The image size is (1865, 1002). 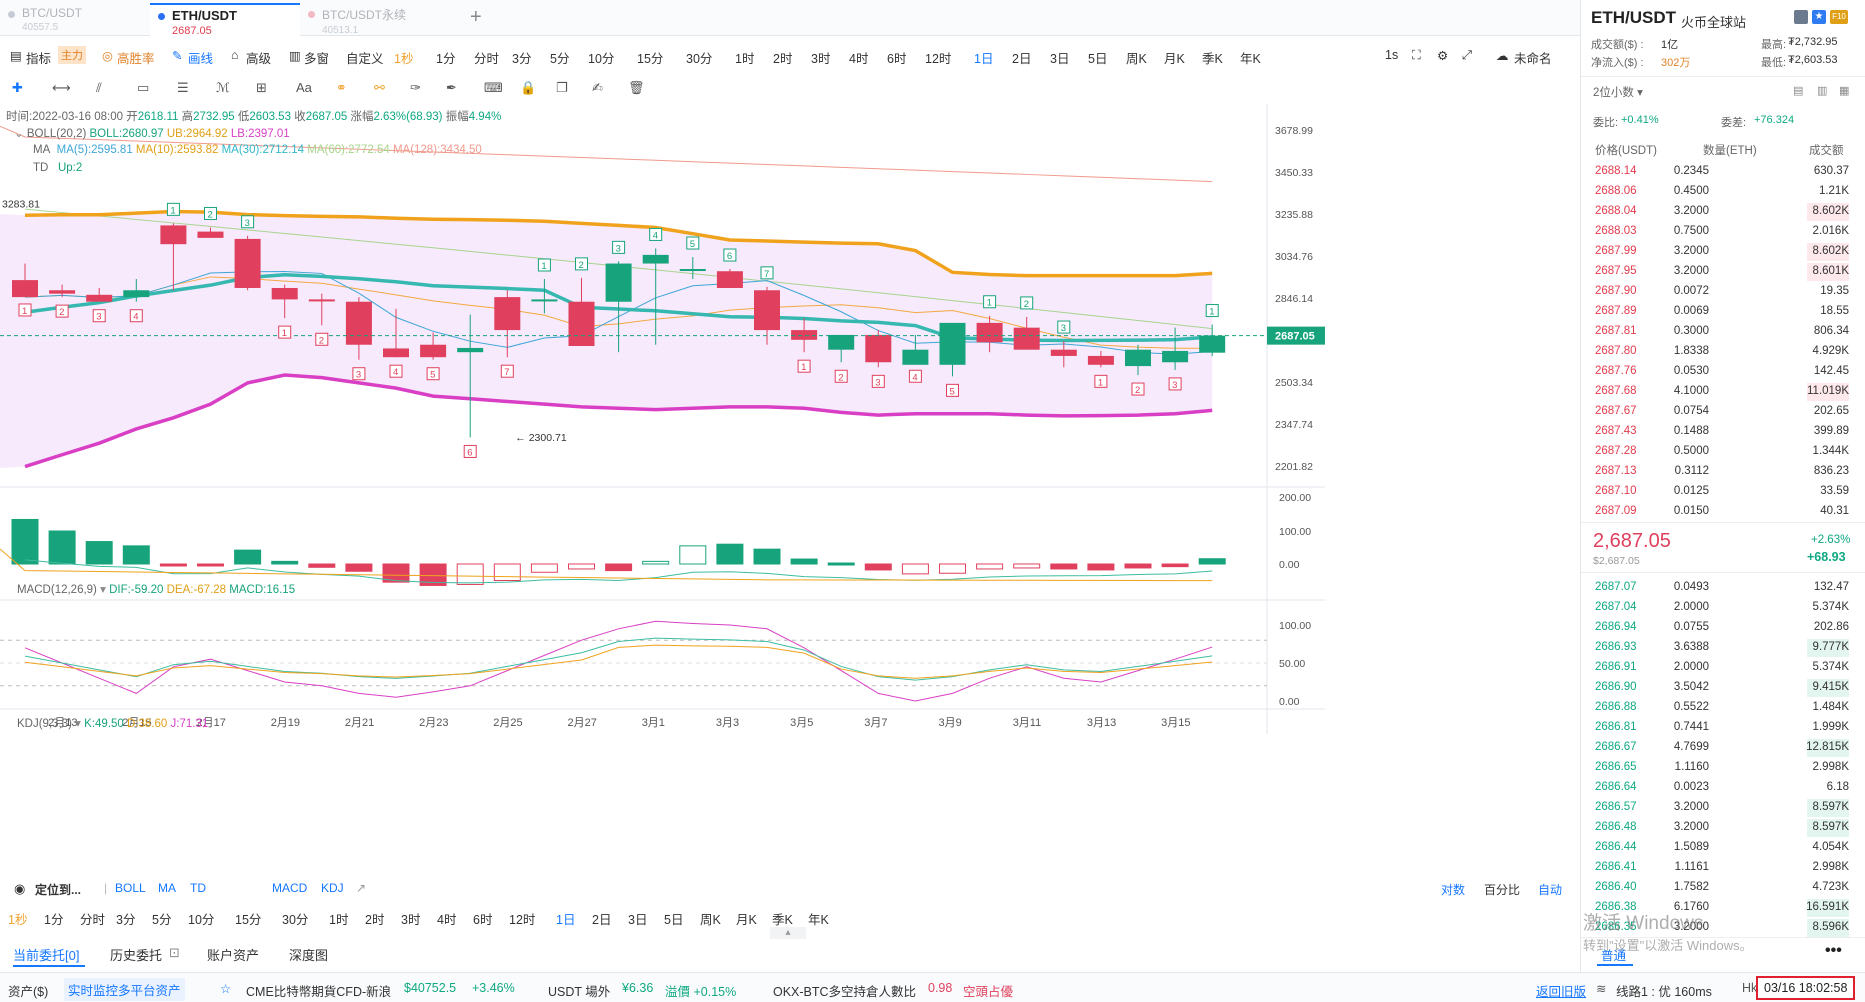 What do you see at coordinates (1801, 17) in the screenshot?
I see `share-icon` at bounding box center [1801, 17].